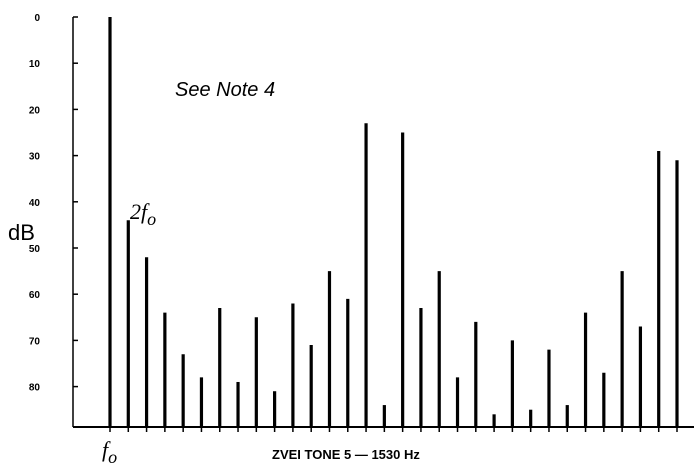 Image resolution: width=694 pixels, height=466 pixels. Describe the element at coordinates (35, 249) in the screenshot. I see `y-tick-label: 50` at that location.